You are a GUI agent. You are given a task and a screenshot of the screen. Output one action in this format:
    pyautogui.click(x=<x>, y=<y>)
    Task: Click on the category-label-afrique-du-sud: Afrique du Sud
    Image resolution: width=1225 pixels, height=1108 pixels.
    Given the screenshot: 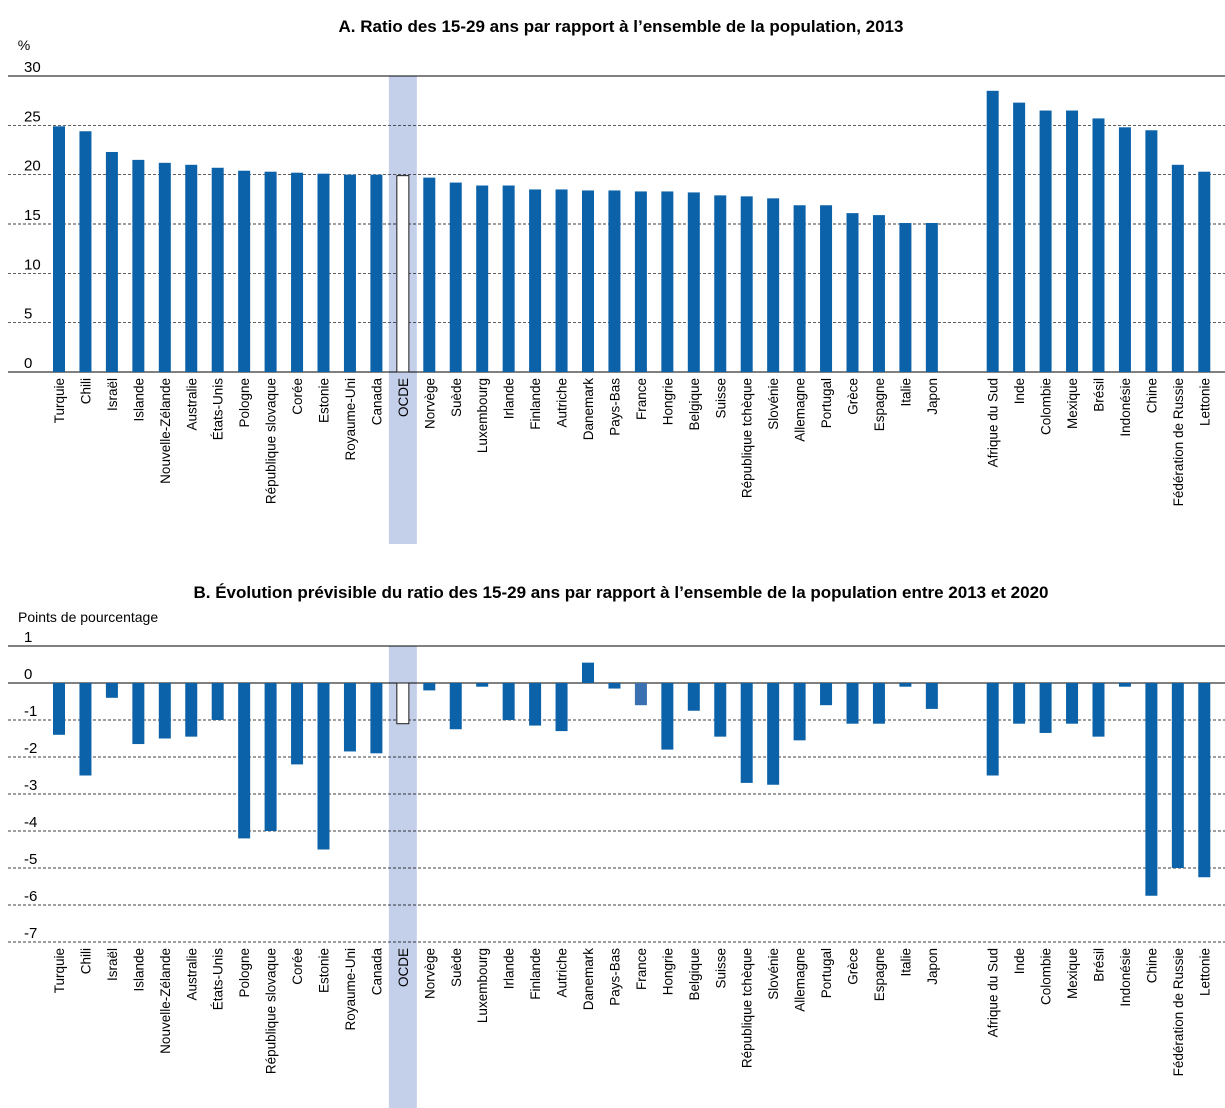 What is the action you would take?
    pyautogui.click(x=993, y=422)
    